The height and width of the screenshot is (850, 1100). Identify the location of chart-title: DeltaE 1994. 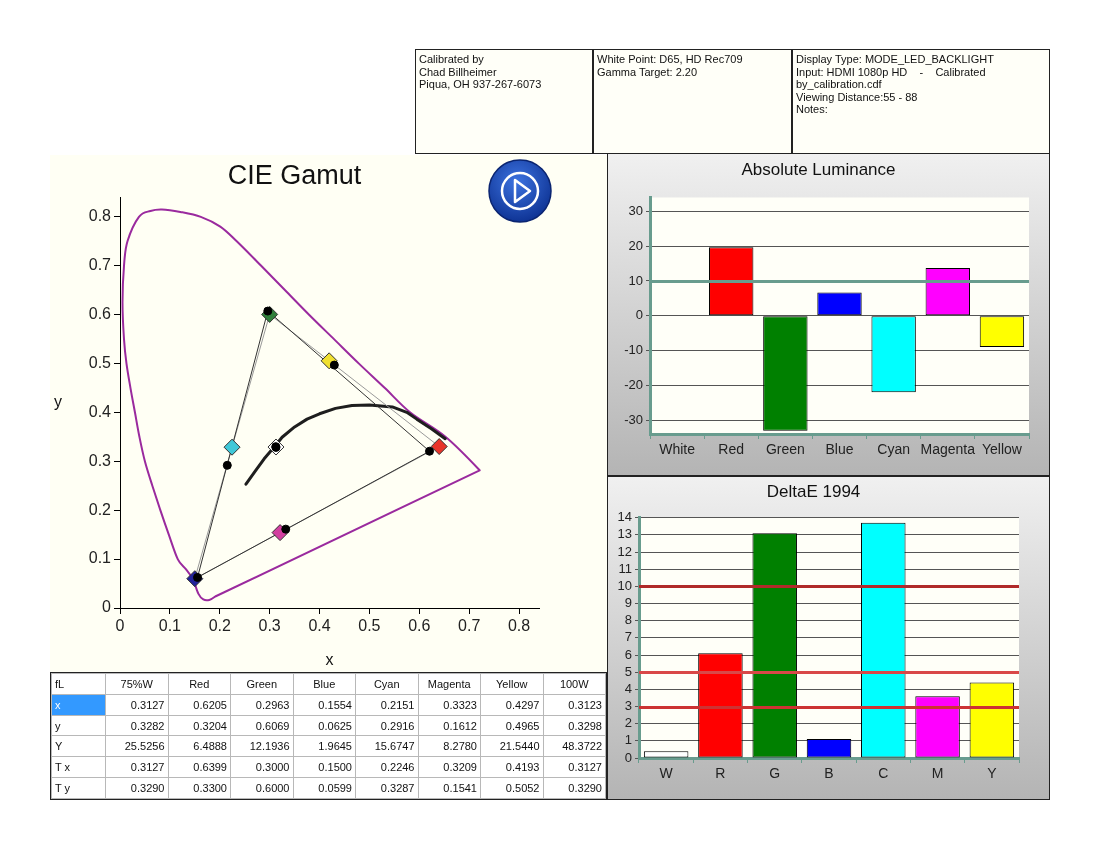
(813, 491).